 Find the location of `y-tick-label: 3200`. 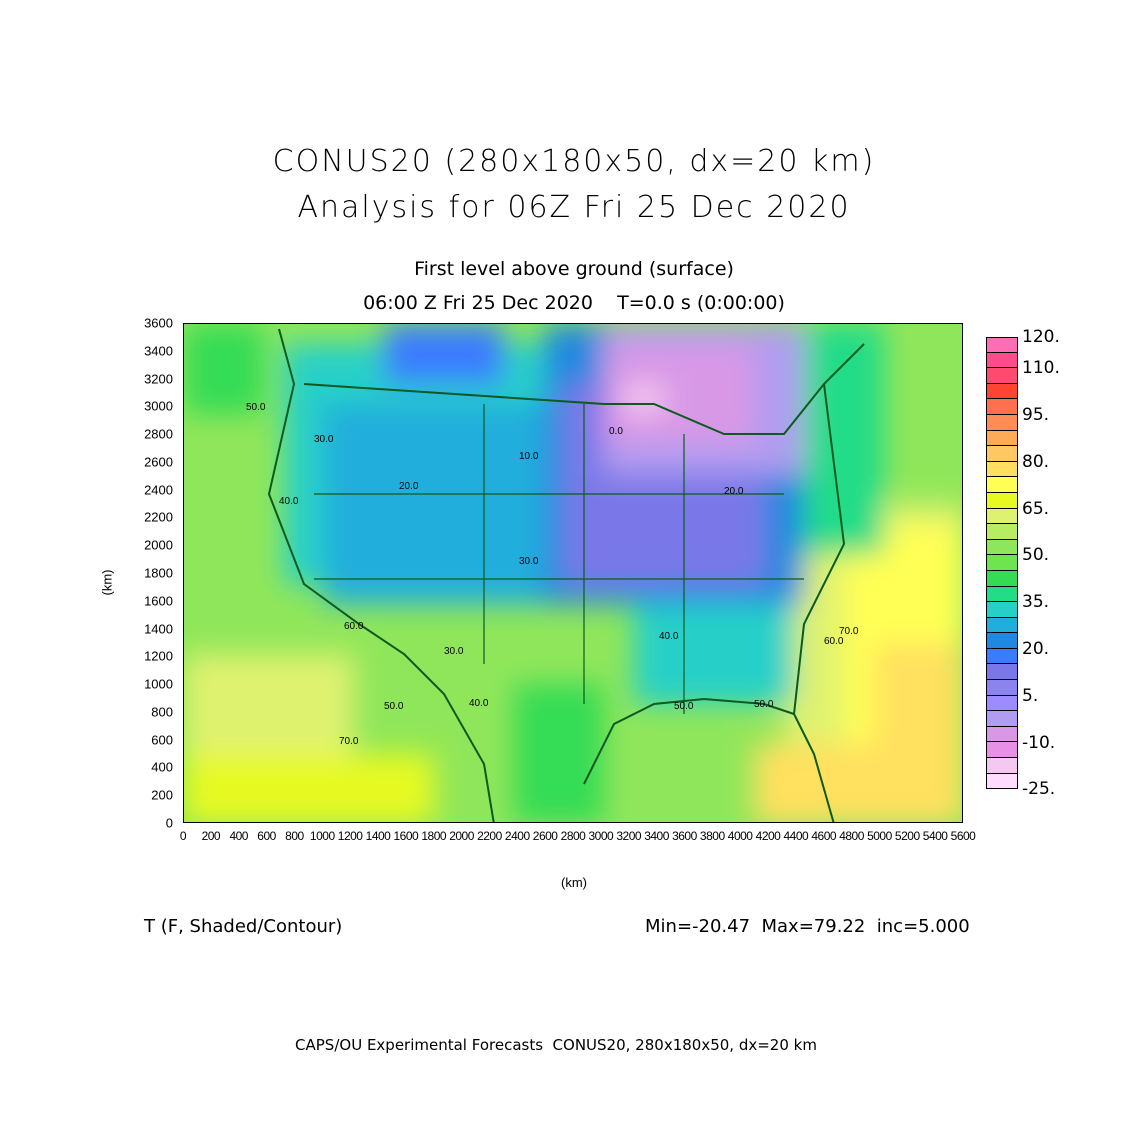

y-tick-label: 3200 is located at coordinates (158, 379).